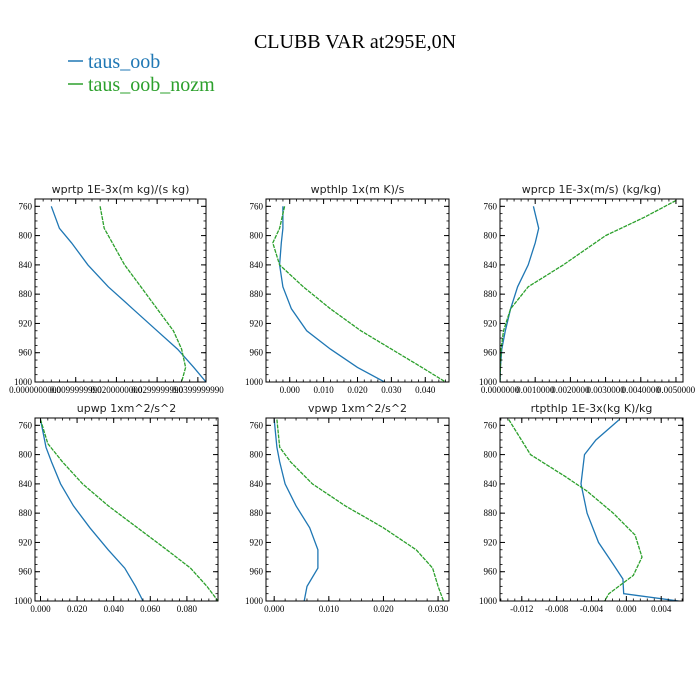 The width and height of the screenshot is (700, 700). Describe the element at coordinates (641, 390) in the screenshot. I see `x-tick-label: 0.0040000` at that location.